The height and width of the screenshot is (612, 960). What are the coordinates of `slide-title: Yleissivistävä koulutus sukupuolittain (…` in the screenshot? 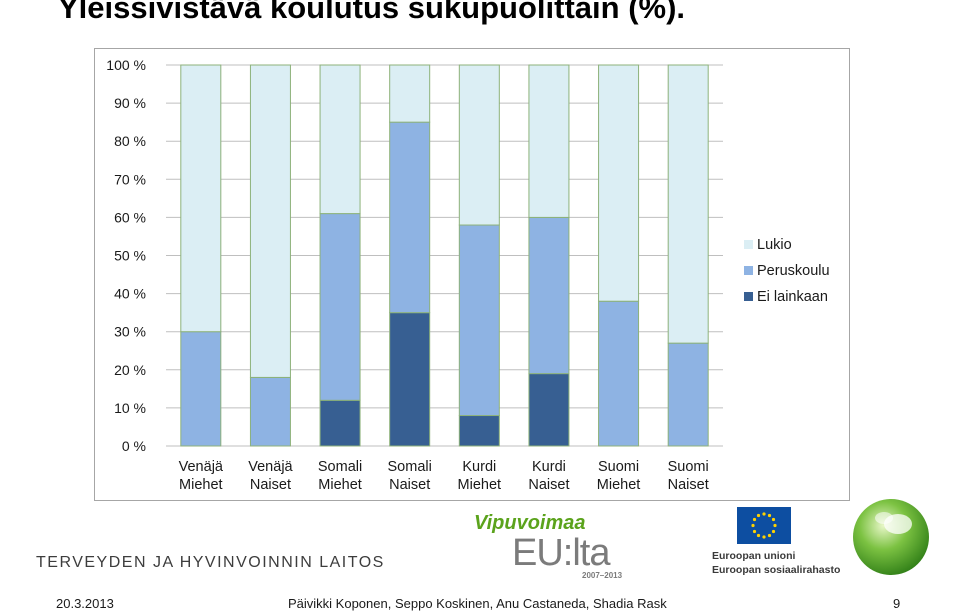 It's located at (372, 12).